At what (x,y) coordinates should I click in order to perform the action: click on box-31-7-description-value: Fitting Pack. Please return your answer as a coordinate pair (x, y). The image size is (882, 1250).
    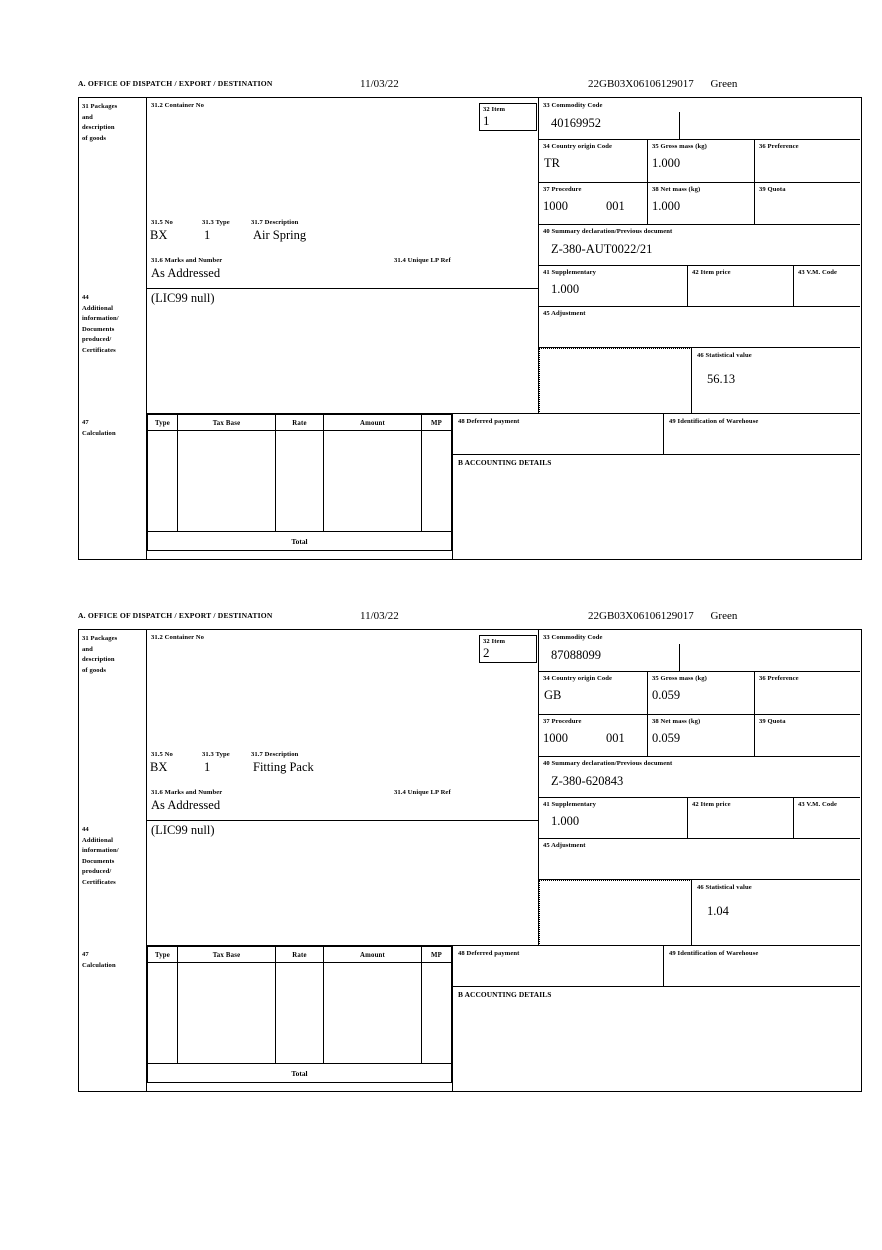
    Looking at the image, I should click on (283, 767).